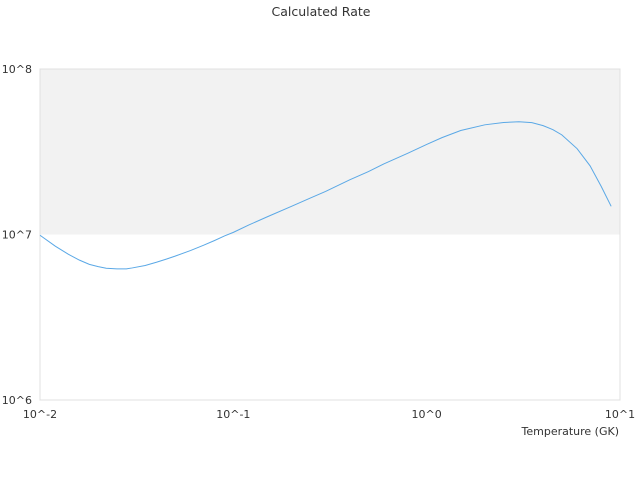 The image size is (640, 480). Describe the element at coordinates (329, 414) in the screenshot. I see `x-axis-ticks: 10^-2 10^-1 10^0 10^1` at that location.